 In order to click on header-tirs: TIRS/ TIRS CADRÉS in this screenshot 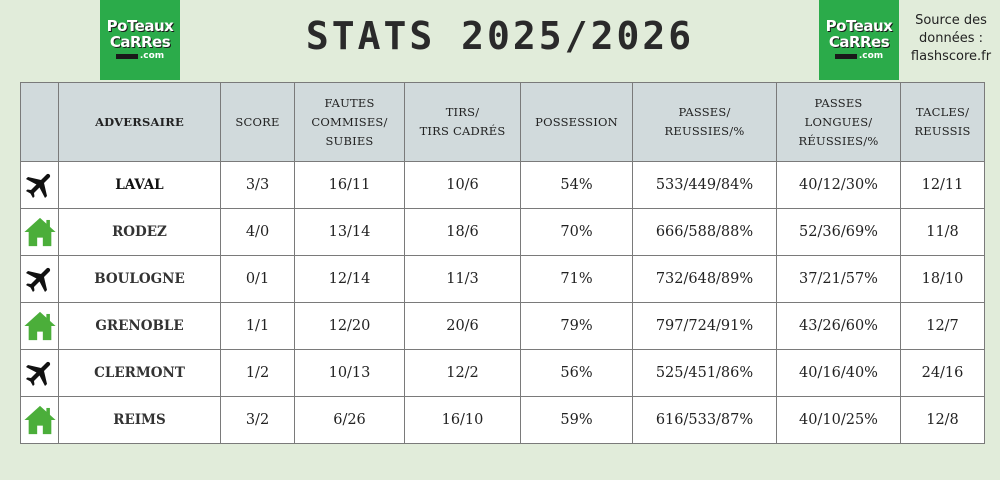, I will do `click(462, 122)`.